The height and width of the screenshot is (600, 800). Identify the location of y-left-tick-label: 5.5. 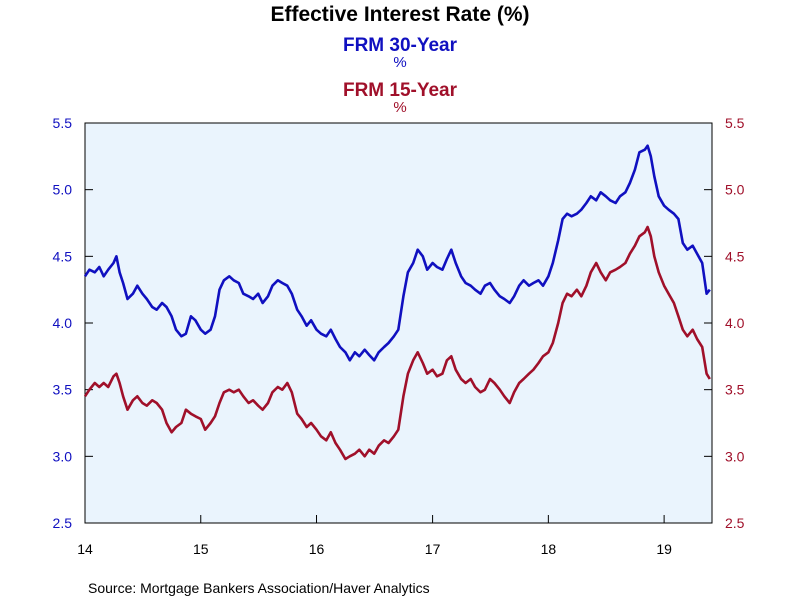
(63, 123).